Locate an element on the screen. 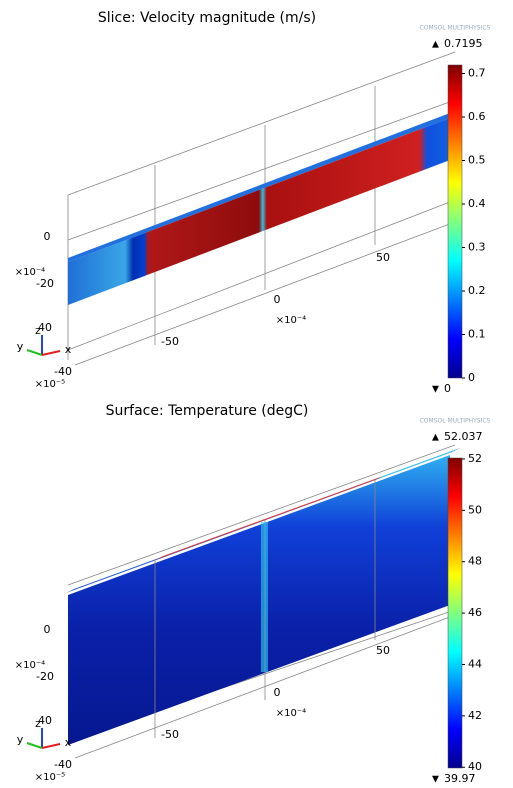 Image resolution: width=513 pixels, height=788 pixels. colorbar-min: 39.97 is located at coordinates (460, 778).